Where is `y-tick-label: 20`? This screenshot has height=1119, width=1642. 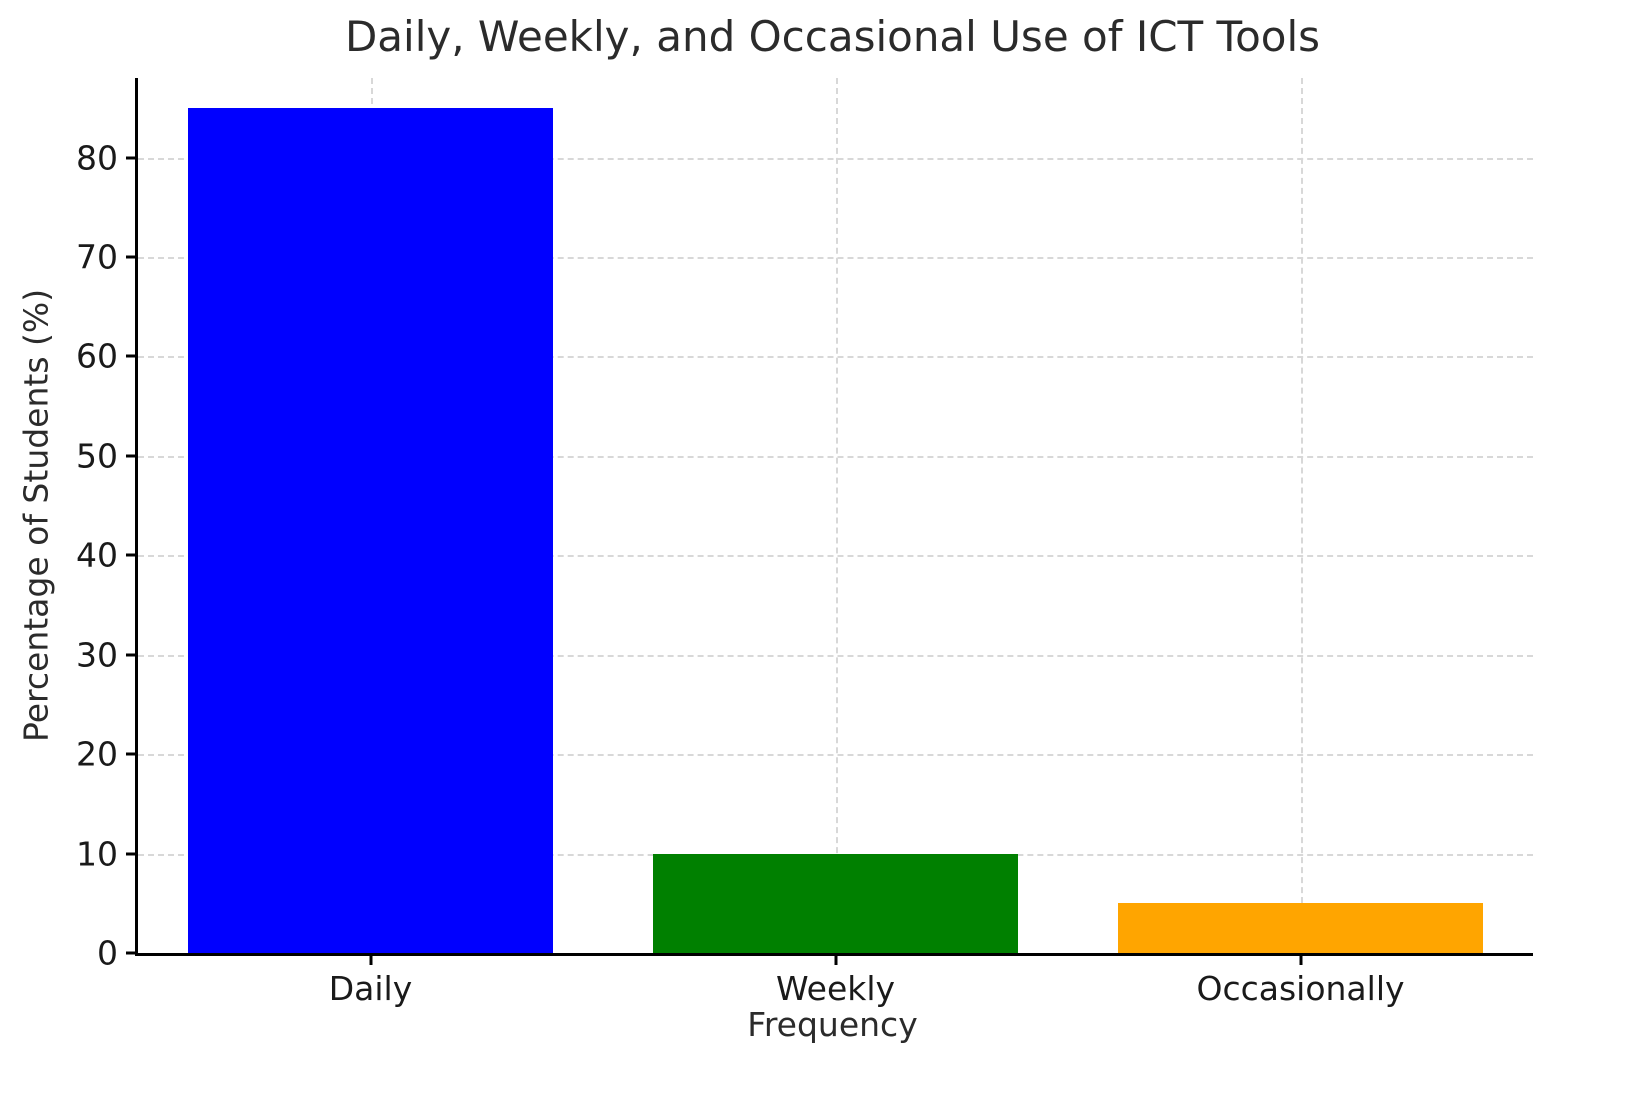 y-tick-label: 20 is located at coordinates (97, 754).